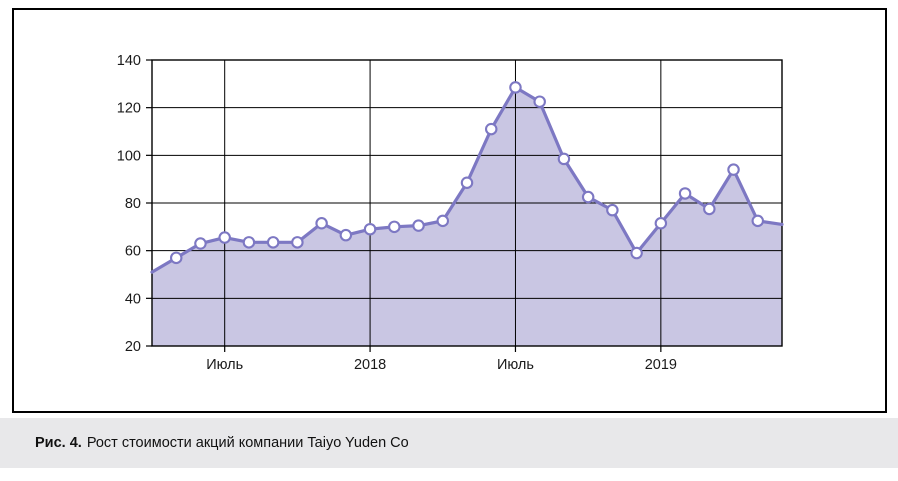 The height and width of the screenshot is (481, 898). What do you see at coordinates (133, 347) in the screenshot?
I see `y-axis-label: 20` at bounding box center [133, 347].